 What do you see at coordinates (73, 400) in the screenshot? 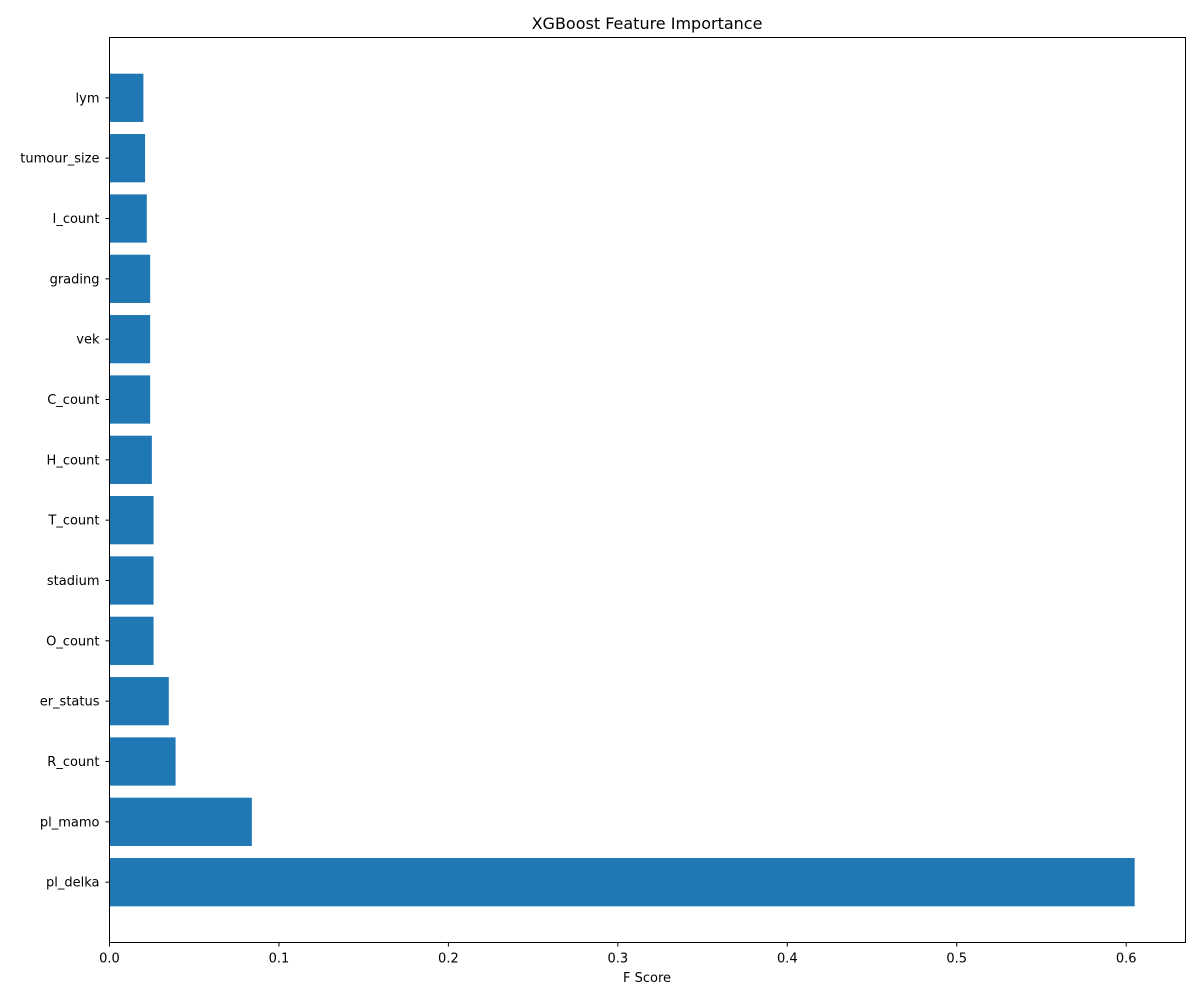
I see `y-tick-label: C_count` at bounding box center [73, 400].